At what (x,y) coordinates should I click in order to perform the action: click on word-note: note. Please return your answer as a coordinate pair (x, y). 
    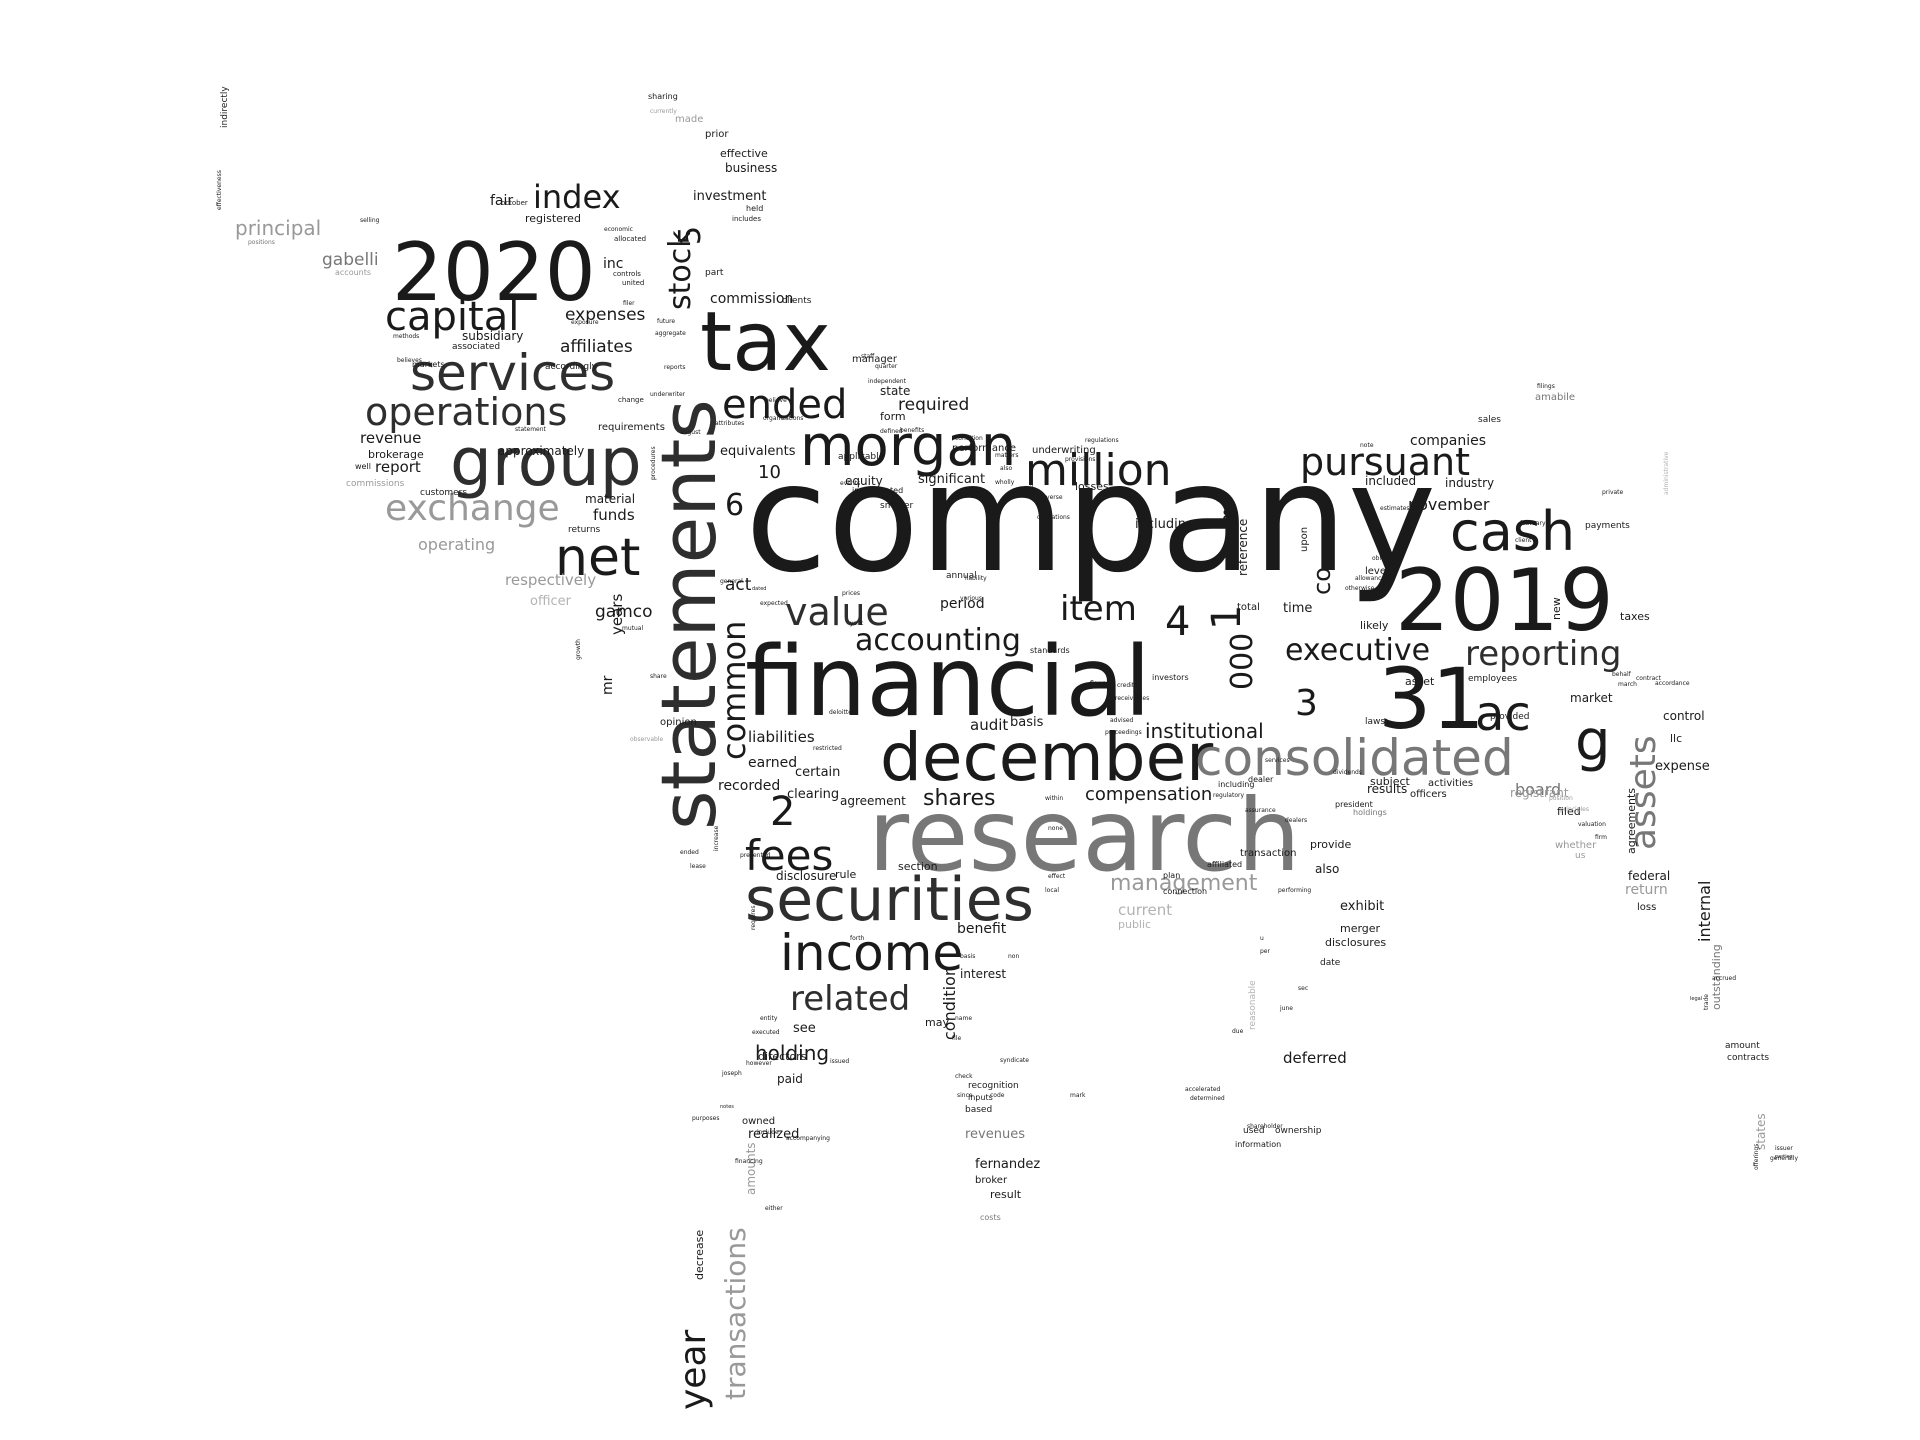
    Looking at the image, I should click on (1367, 445).